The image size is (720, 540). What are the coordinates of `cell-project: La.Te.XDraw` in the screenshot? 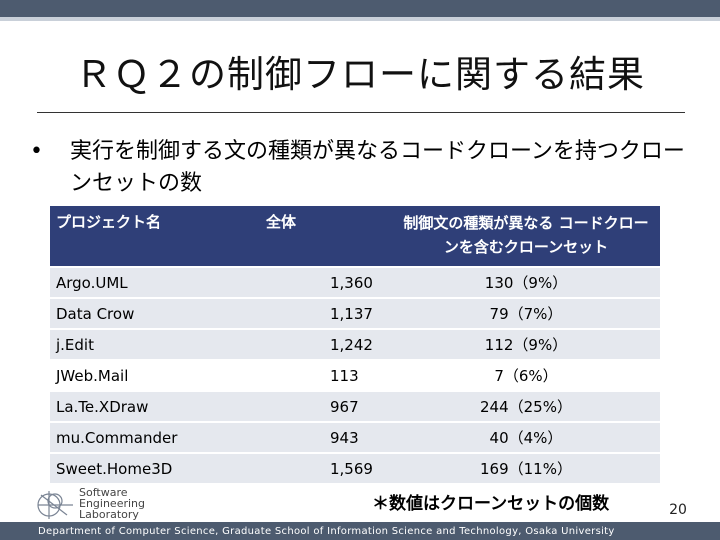 It's located at (146, 406).